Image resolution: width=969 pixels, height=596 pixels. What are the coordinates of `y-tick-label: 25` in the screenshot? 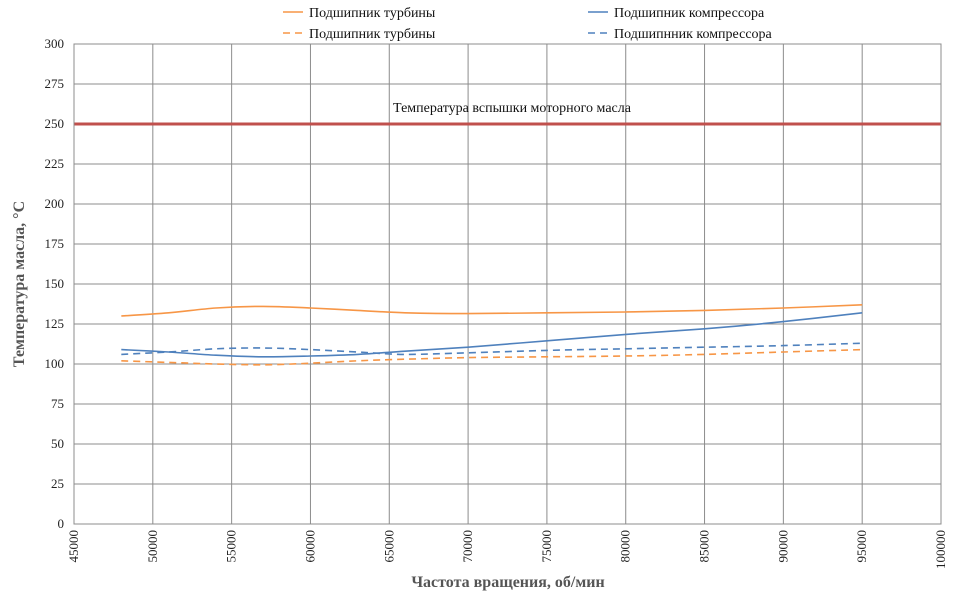 It's located at (57, 483).